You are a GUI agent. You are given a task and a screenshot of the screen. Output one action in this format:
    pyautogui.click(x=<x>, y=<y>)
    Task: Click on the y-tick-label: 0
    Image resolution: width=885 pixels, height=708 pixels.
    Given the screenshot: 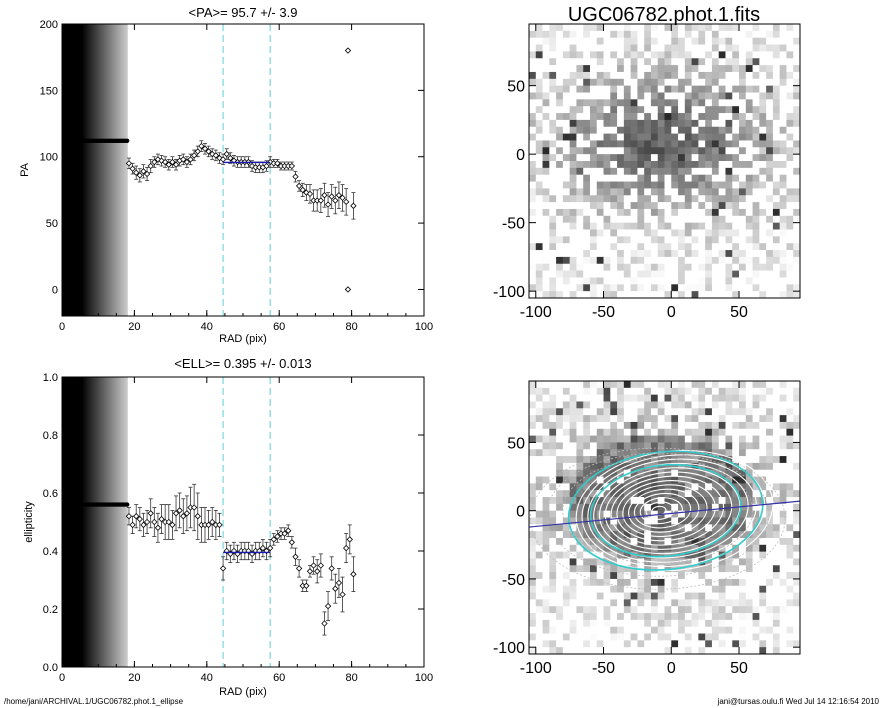 What is the action you would take?
    pyautogui.click(x=520, y=155)
    